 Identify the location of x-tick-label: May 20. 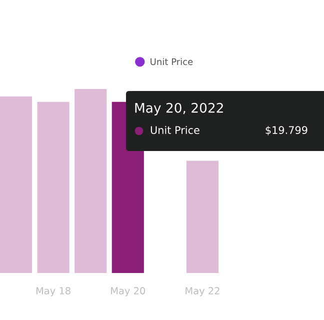
(128, 291).